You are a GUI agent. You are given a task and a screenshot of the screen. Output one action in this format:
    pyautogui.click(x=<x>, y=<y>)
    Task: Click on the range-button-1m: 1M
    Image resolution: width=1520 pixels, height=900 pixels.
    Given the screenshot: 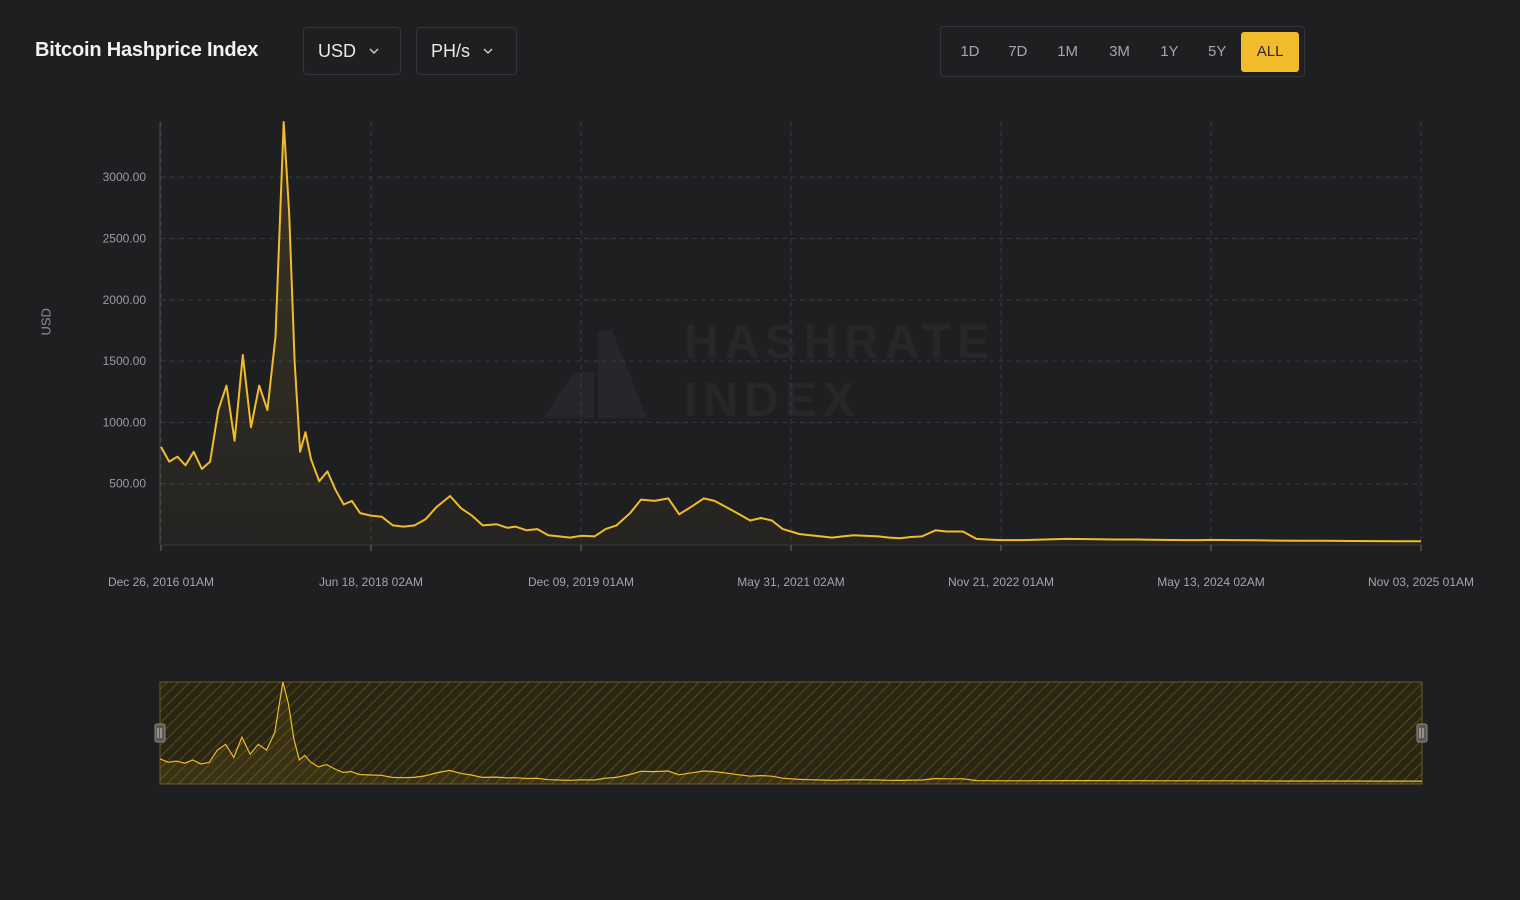 What is the action you would take?
    pyautogui.click(x=1068, y=51)
    